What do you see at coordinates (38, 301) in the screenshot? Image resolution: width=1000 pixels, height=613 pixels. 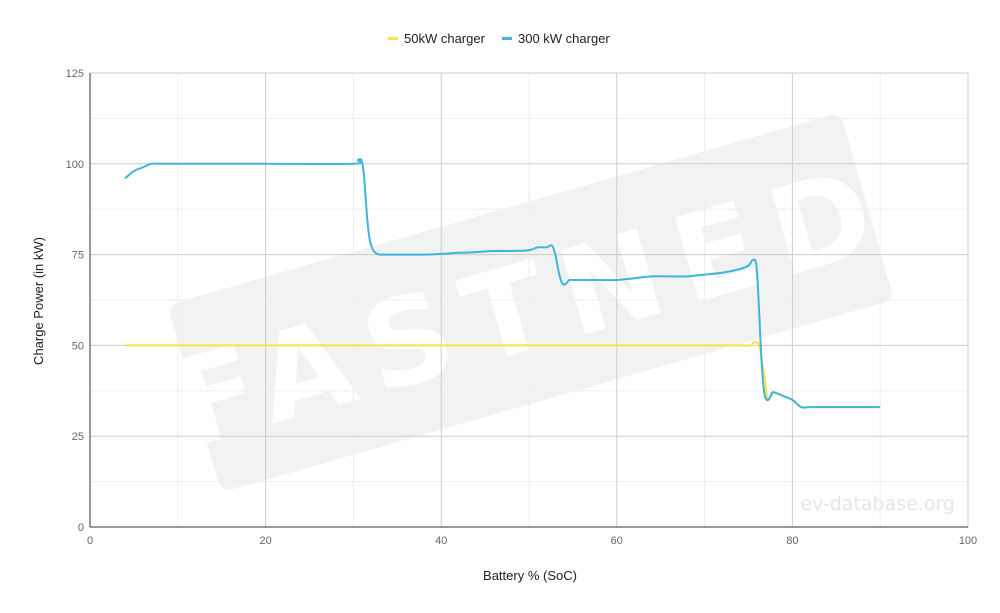 I see `y-axis-title: Charge Power (in kW)` at bounding box center [38, 301].